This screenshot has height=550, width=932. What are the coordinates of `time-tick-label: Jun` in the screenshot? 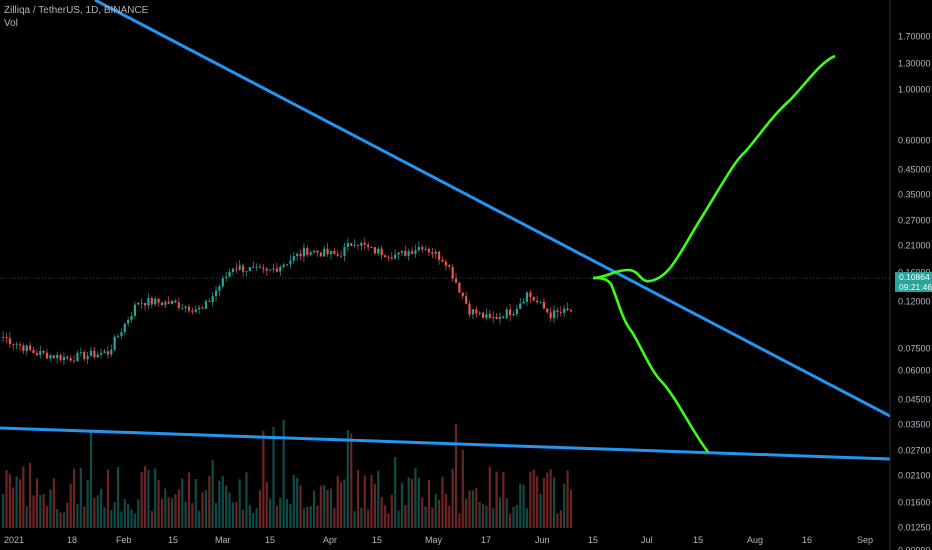 It's located at (542, 540).